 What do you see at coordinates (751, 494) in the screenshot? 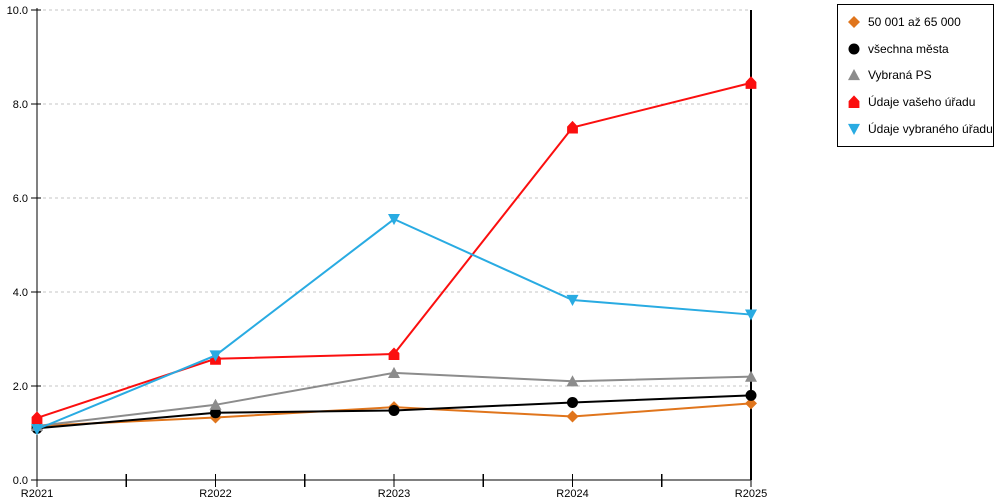
I see `x-tick-label: R2025` at bounding box center [751, 494].